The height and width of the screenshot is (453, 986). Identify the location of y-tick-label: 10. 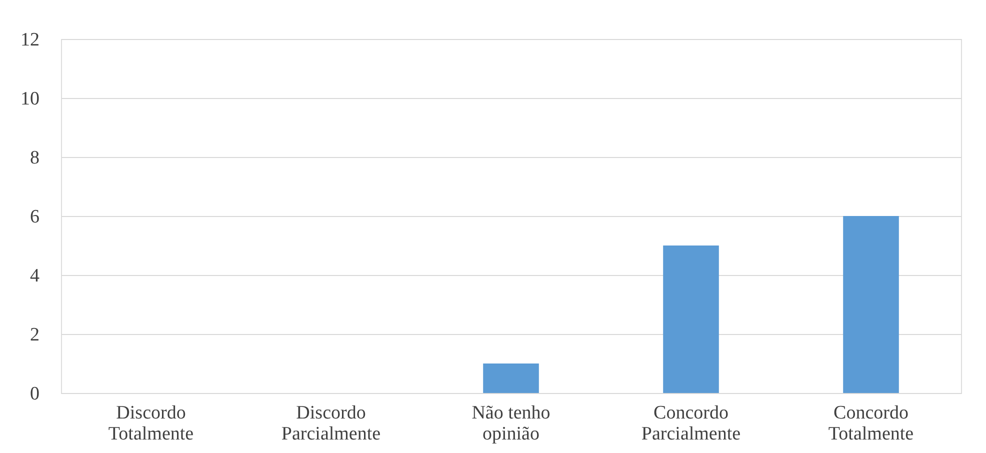
(30, 99).